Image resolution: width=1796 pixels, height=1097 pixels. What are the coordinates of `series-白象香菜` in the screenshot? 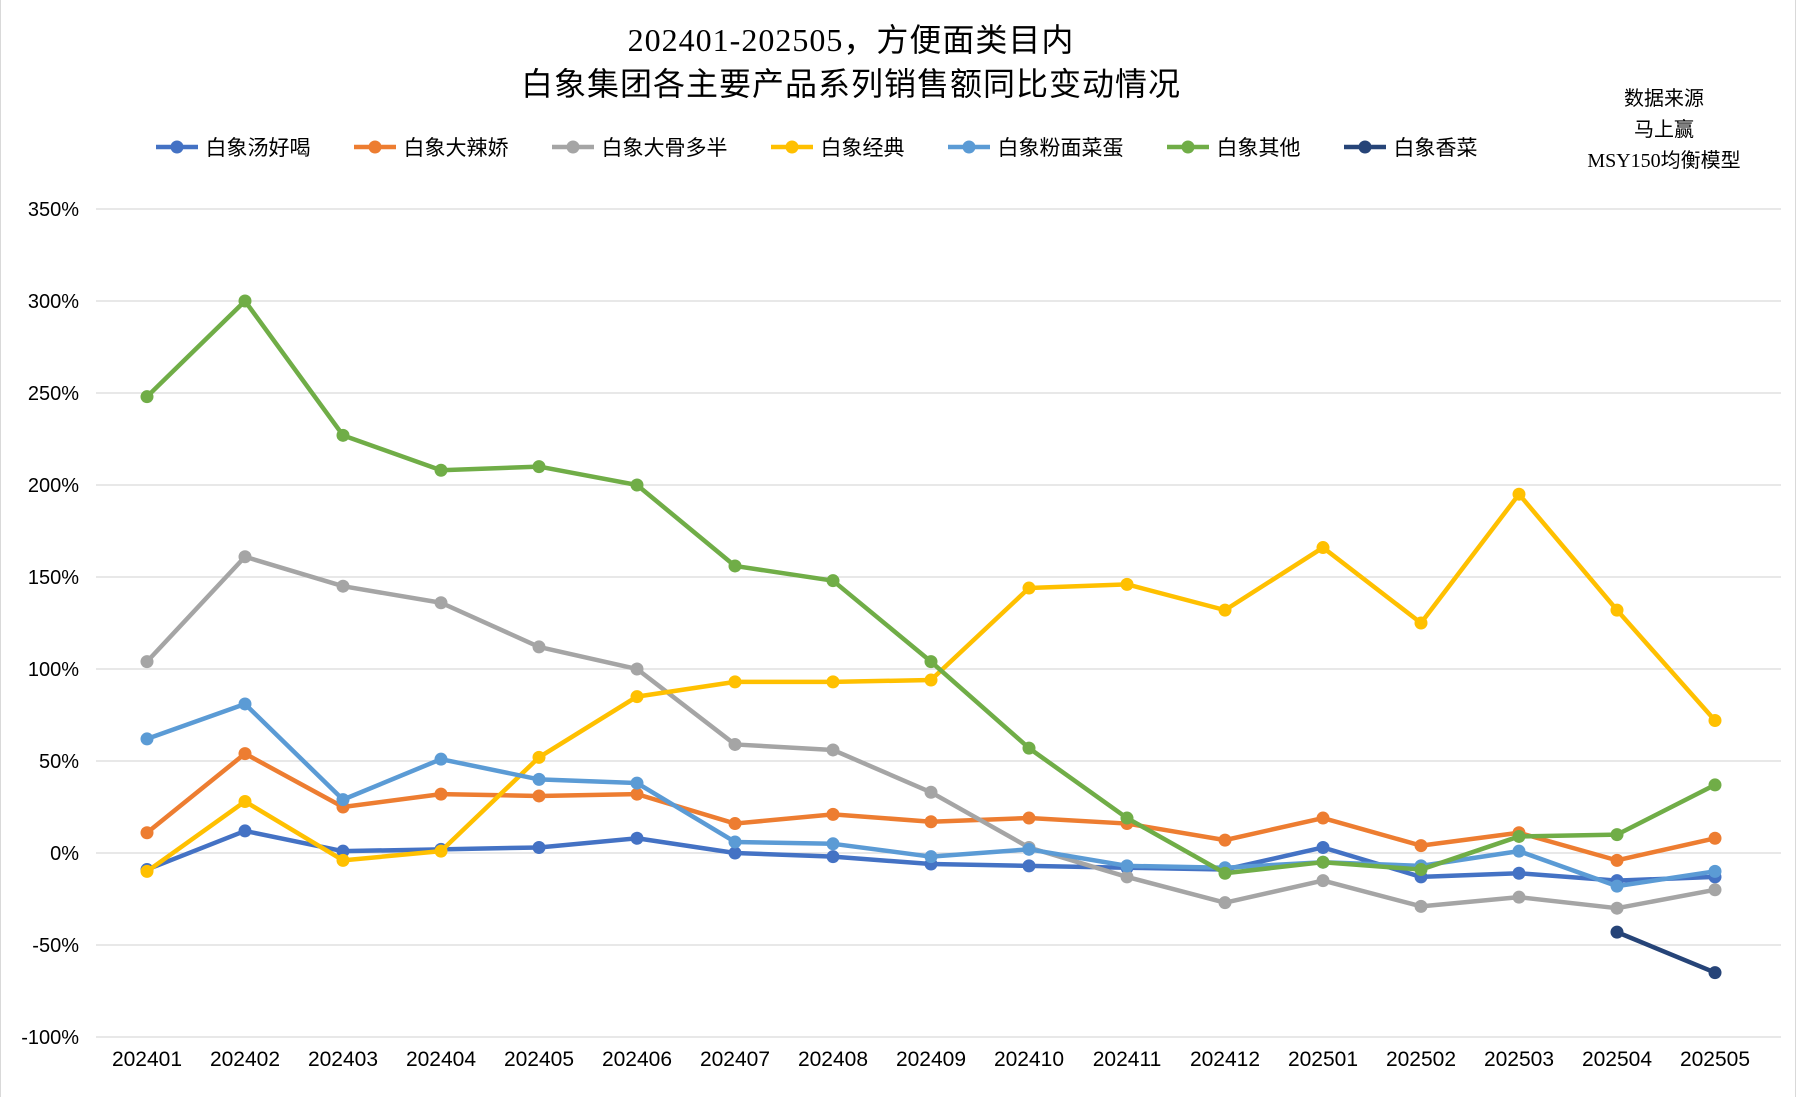 It's located at (1666, 952).